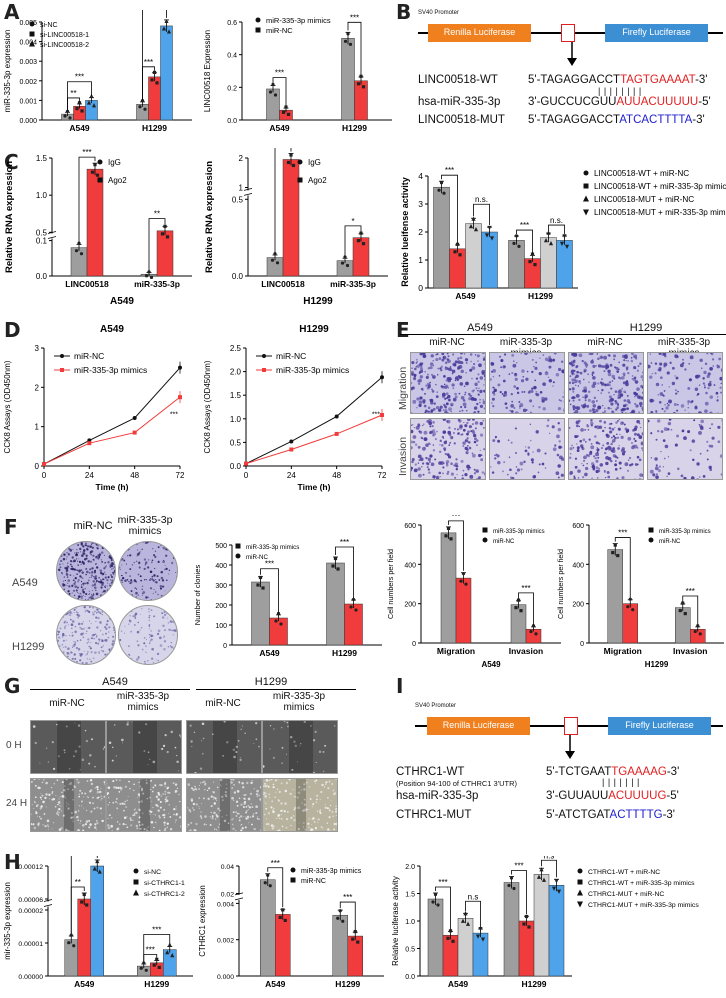 The width and height of the screenshot is (726, 998). What do you see at coordinates (578, 605) in the screenshot?
I see `y-tick-label: 200` at bounding box center [578, 605].